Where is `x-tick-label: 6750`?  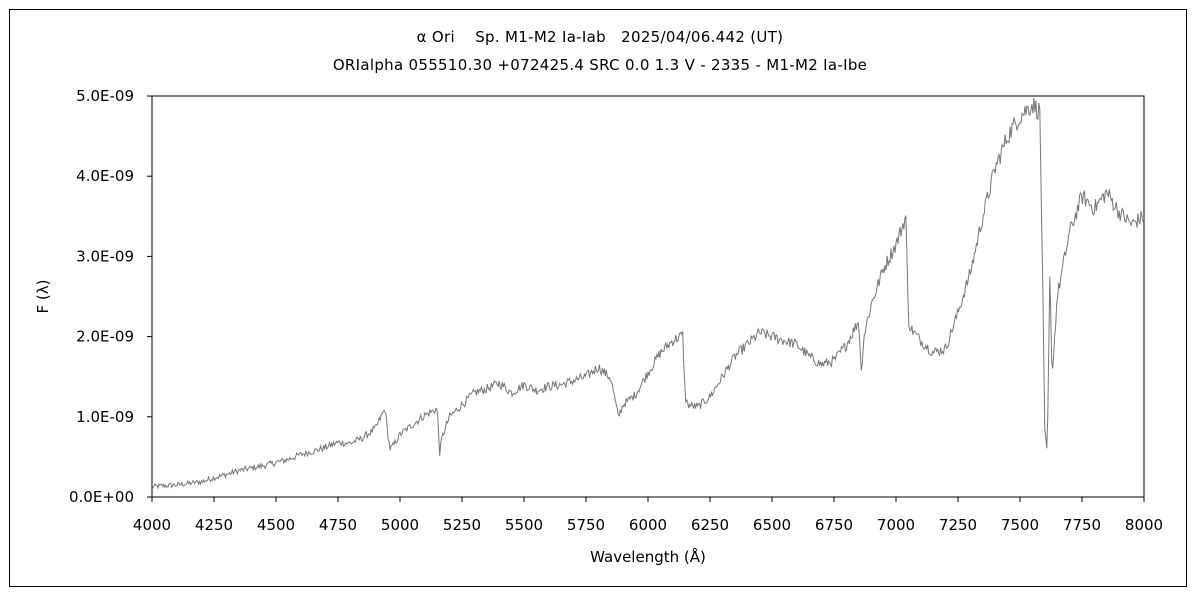 x-tick-label: 6750 is located at coordinates (834, 525).